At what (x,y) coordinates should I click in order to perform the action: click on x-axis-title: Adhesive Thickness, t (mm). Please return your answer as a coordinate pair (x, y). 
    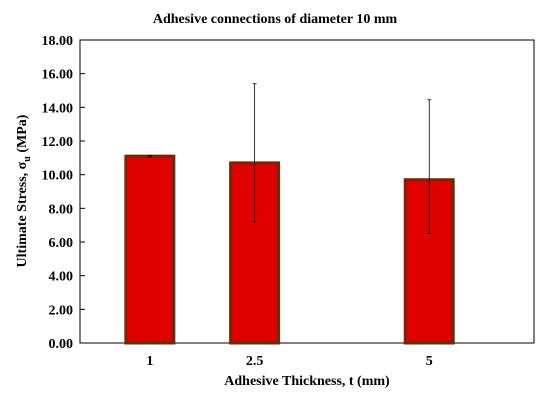
    Looking at the image, I should click on (307, 381).